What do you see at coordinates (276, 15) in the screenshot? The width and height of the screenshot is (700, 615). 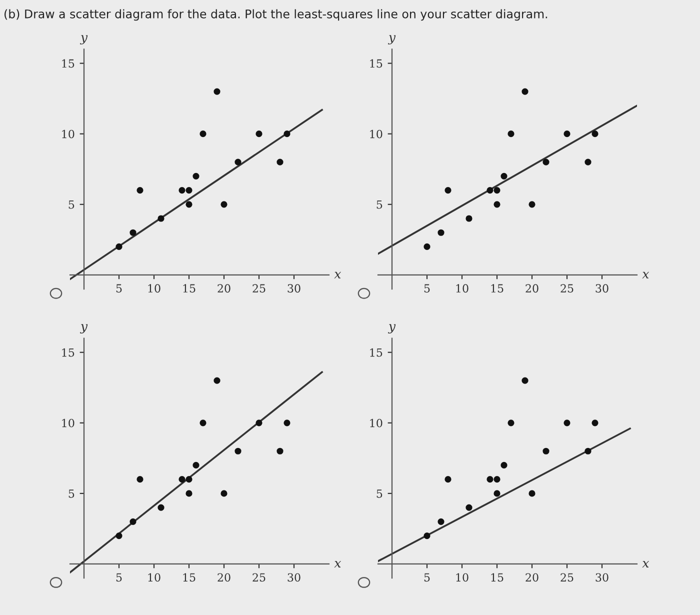 I see `chart-title: (b) Draw a scatter diagram for the data. Plot the least-squares line on your scatter diagram.` at bounding box center [276, 15].